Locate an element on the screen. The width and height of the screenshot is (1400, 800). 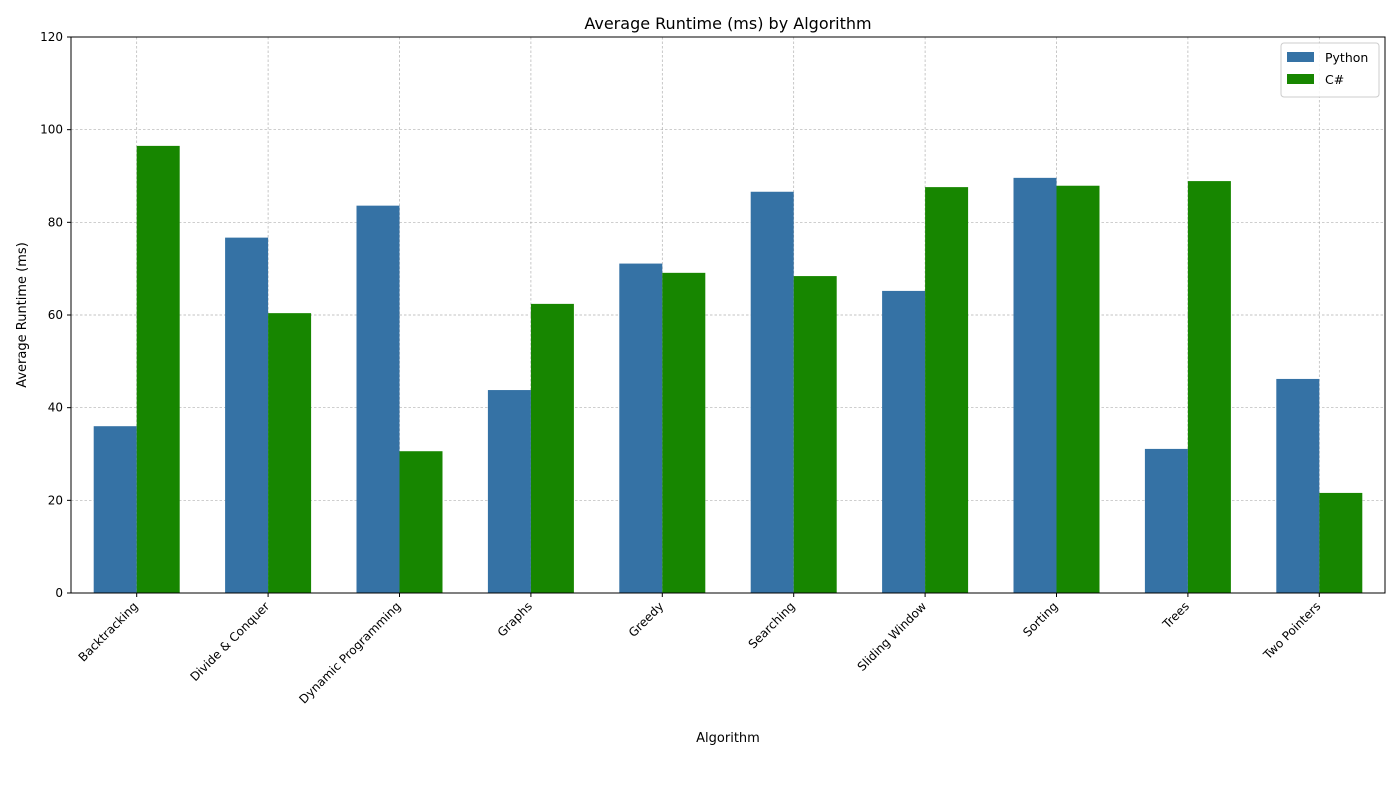
chart-title: Average Runtime (ms) by Algorithm is located at coordinates (727, 23).